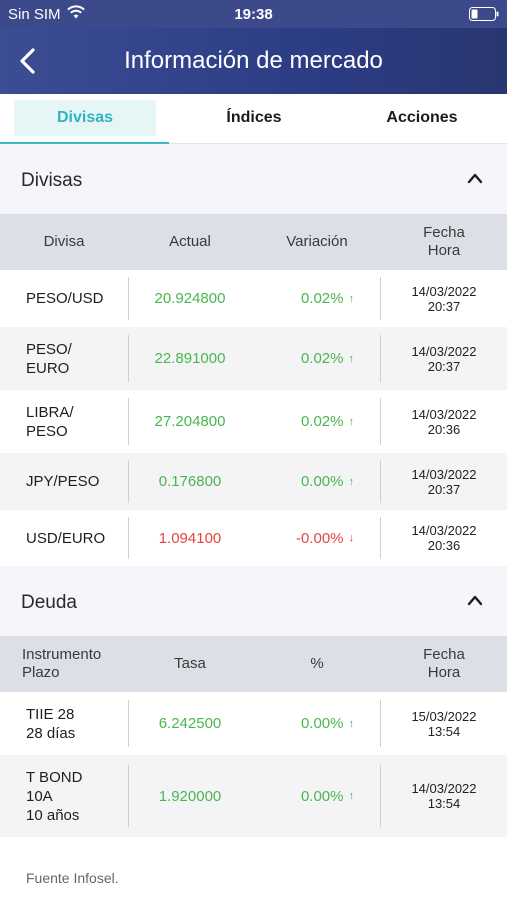  I want to click on col-actual: Actual, so click(190, 241).